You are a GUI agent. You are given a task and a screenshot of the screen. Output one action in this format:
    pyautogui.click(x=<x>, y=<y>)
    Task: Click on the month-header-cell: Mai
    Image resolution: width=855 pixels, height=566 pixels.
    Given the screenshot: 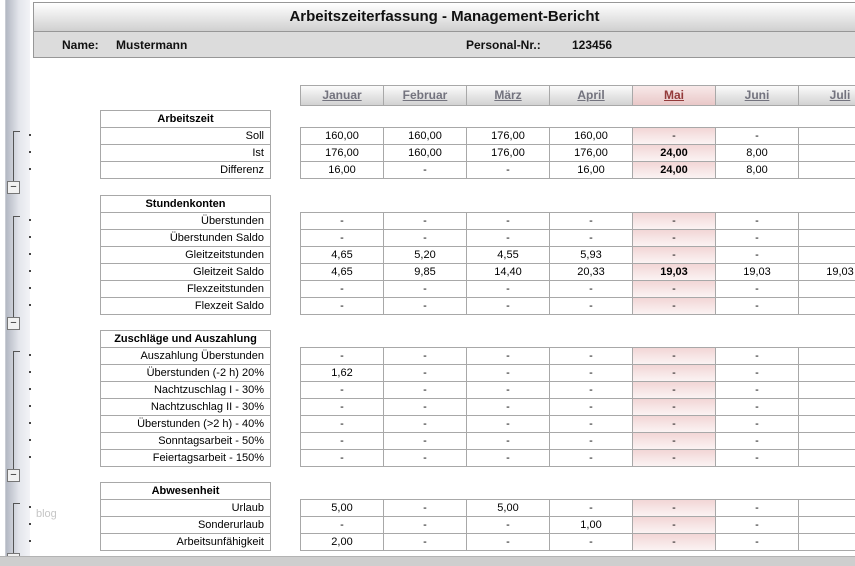 What is the action you would take?
    pyautogui.click(x=674, y=95)
    